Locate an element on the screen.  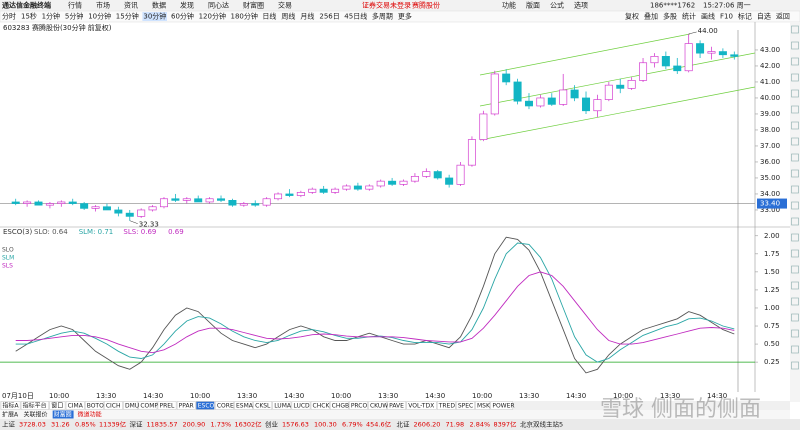
menu-item: 版面 is located at coordinates (533, 5).